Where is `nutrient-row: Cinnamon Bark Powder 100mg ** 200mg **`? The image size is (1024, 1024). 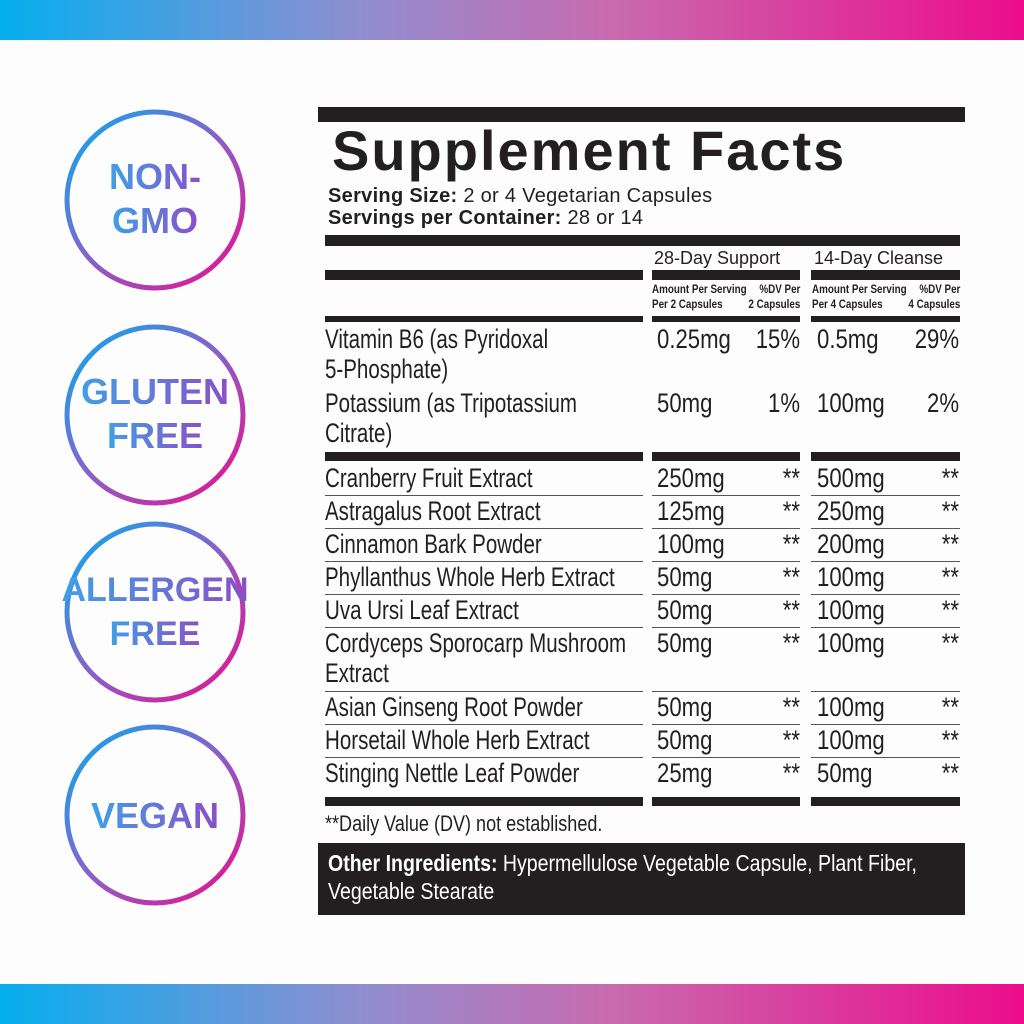 nutrient-row: Cinnamon Bark Powder 100mg ** 200mg ** is located at coordinates (641, 545).